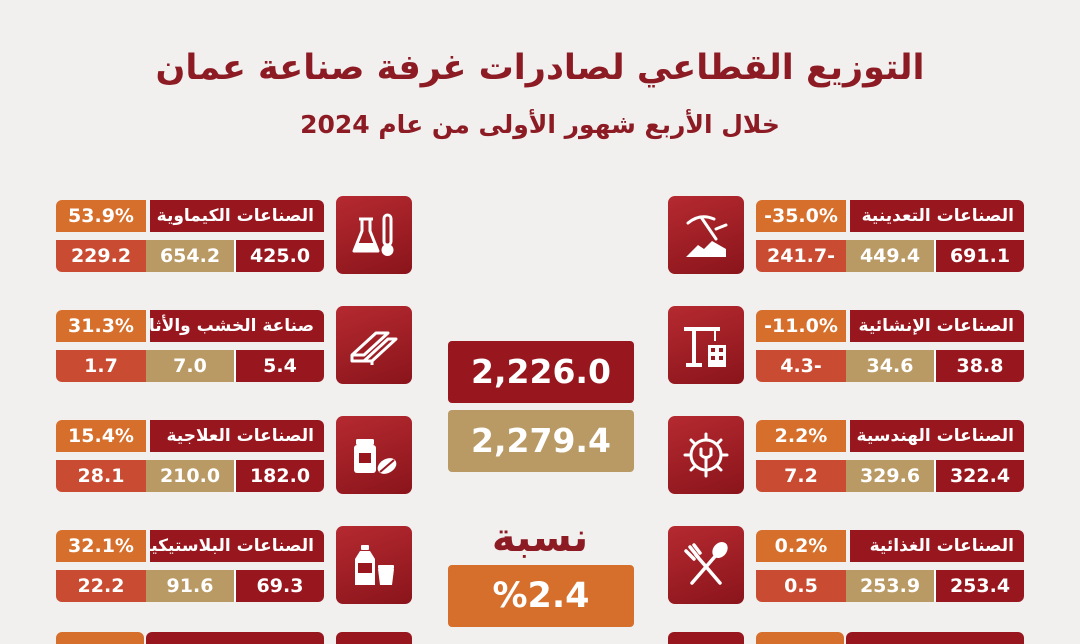 The image size is (1080, 644). Describe the element at coordinates (801, 366) in the screenshot. I see `difference-value: 4.3-` at that location.